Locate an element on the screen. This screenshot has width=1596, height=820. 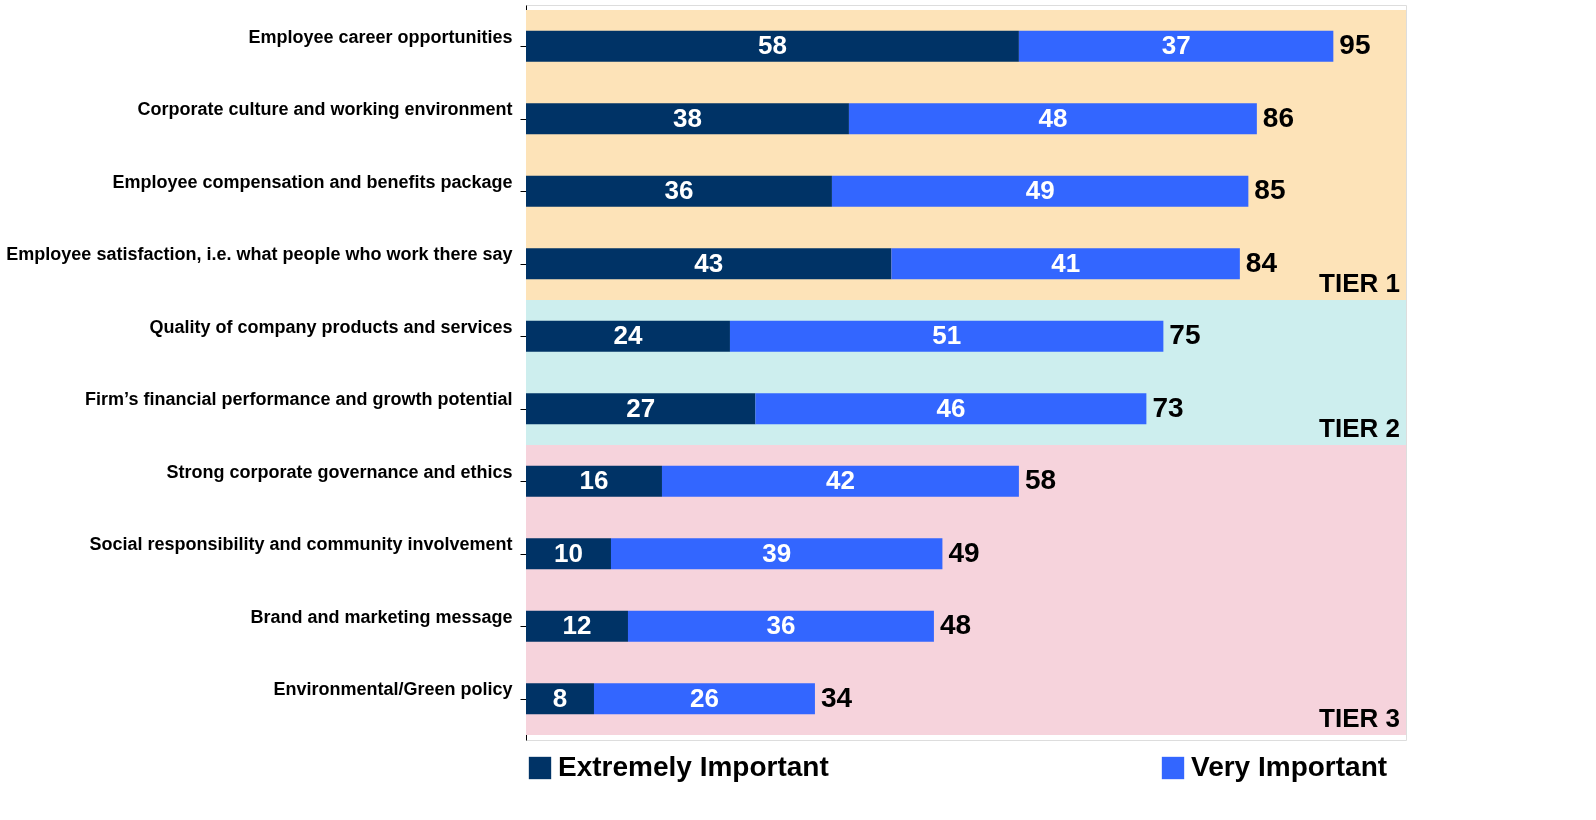
data-label: 12 is located at coordinates (577, 625).